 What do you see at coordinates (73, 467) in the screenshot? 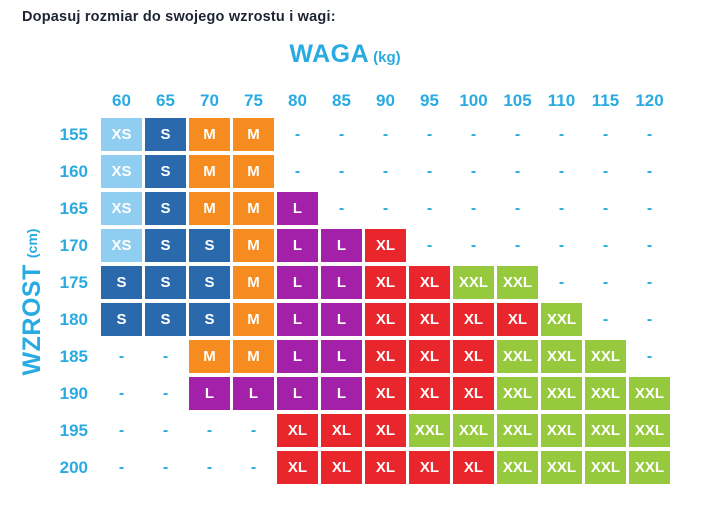
I see `height-row-header: 200` at bounding box center [73, 467].